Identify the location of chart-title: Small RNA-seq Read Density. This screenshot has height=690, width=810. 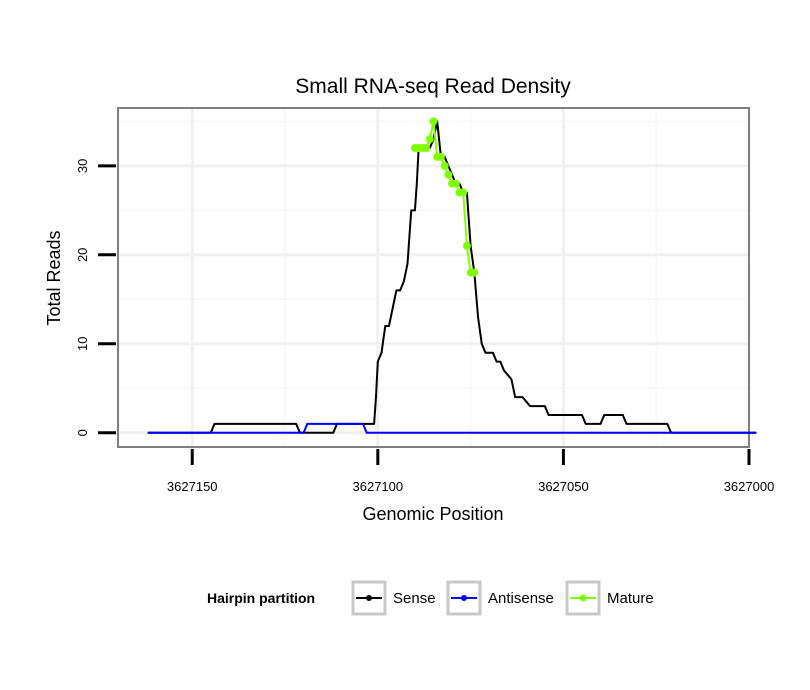
(433, 86).